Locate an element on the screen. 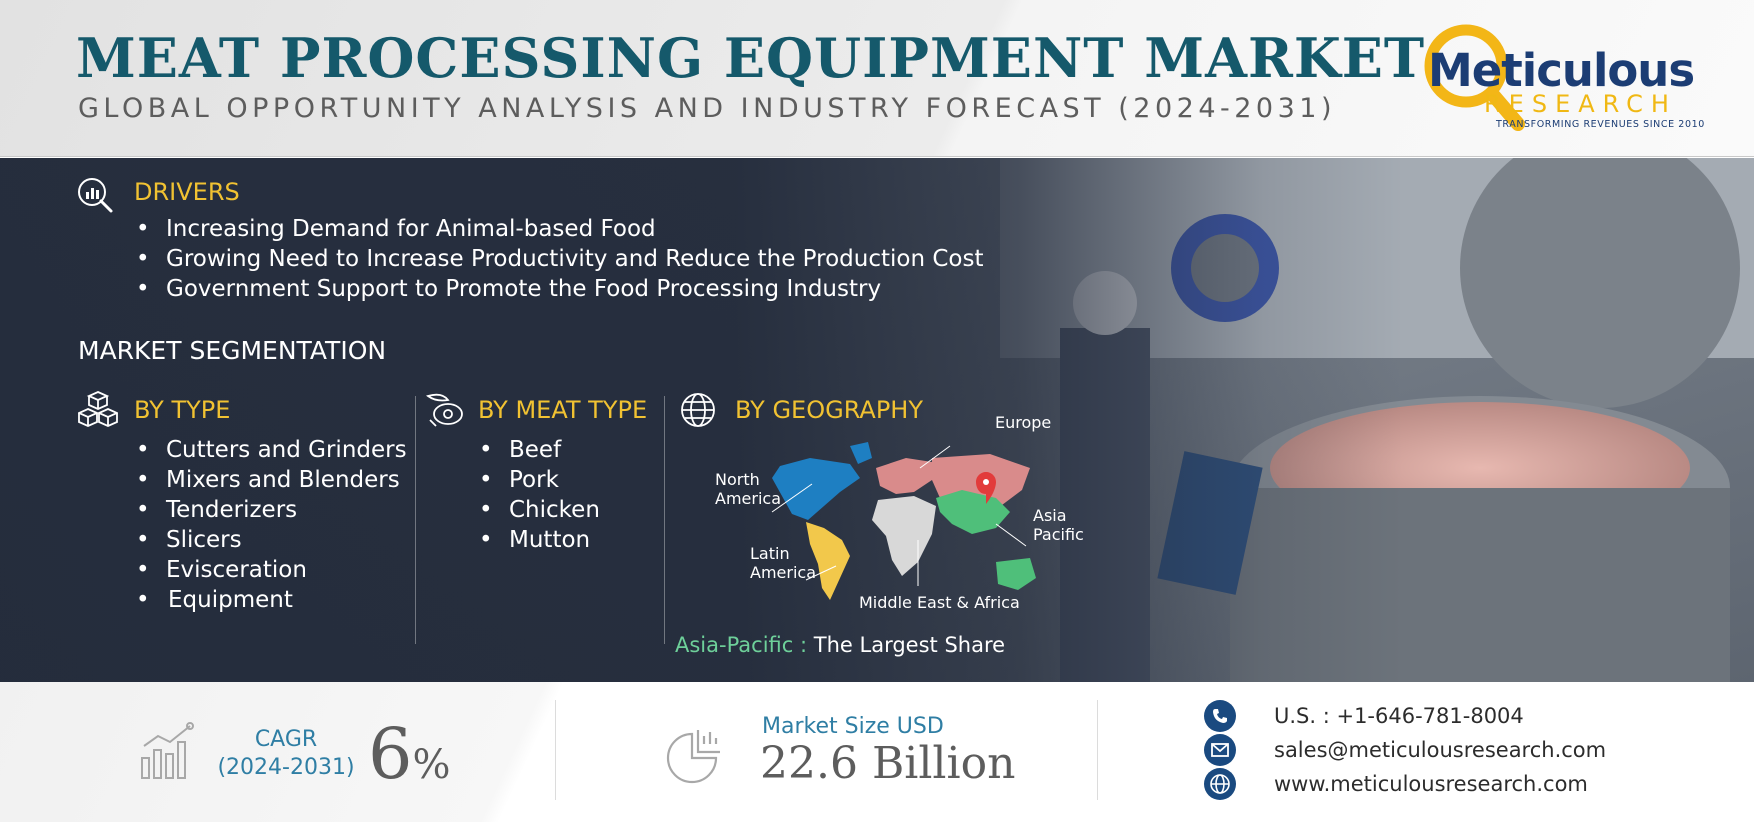 Image resolution: width=1754 pixels, height=822 pixels. page-title: MEAT PROCESSING EQUIPMENT MARKET is located at coordinates (751, 58).